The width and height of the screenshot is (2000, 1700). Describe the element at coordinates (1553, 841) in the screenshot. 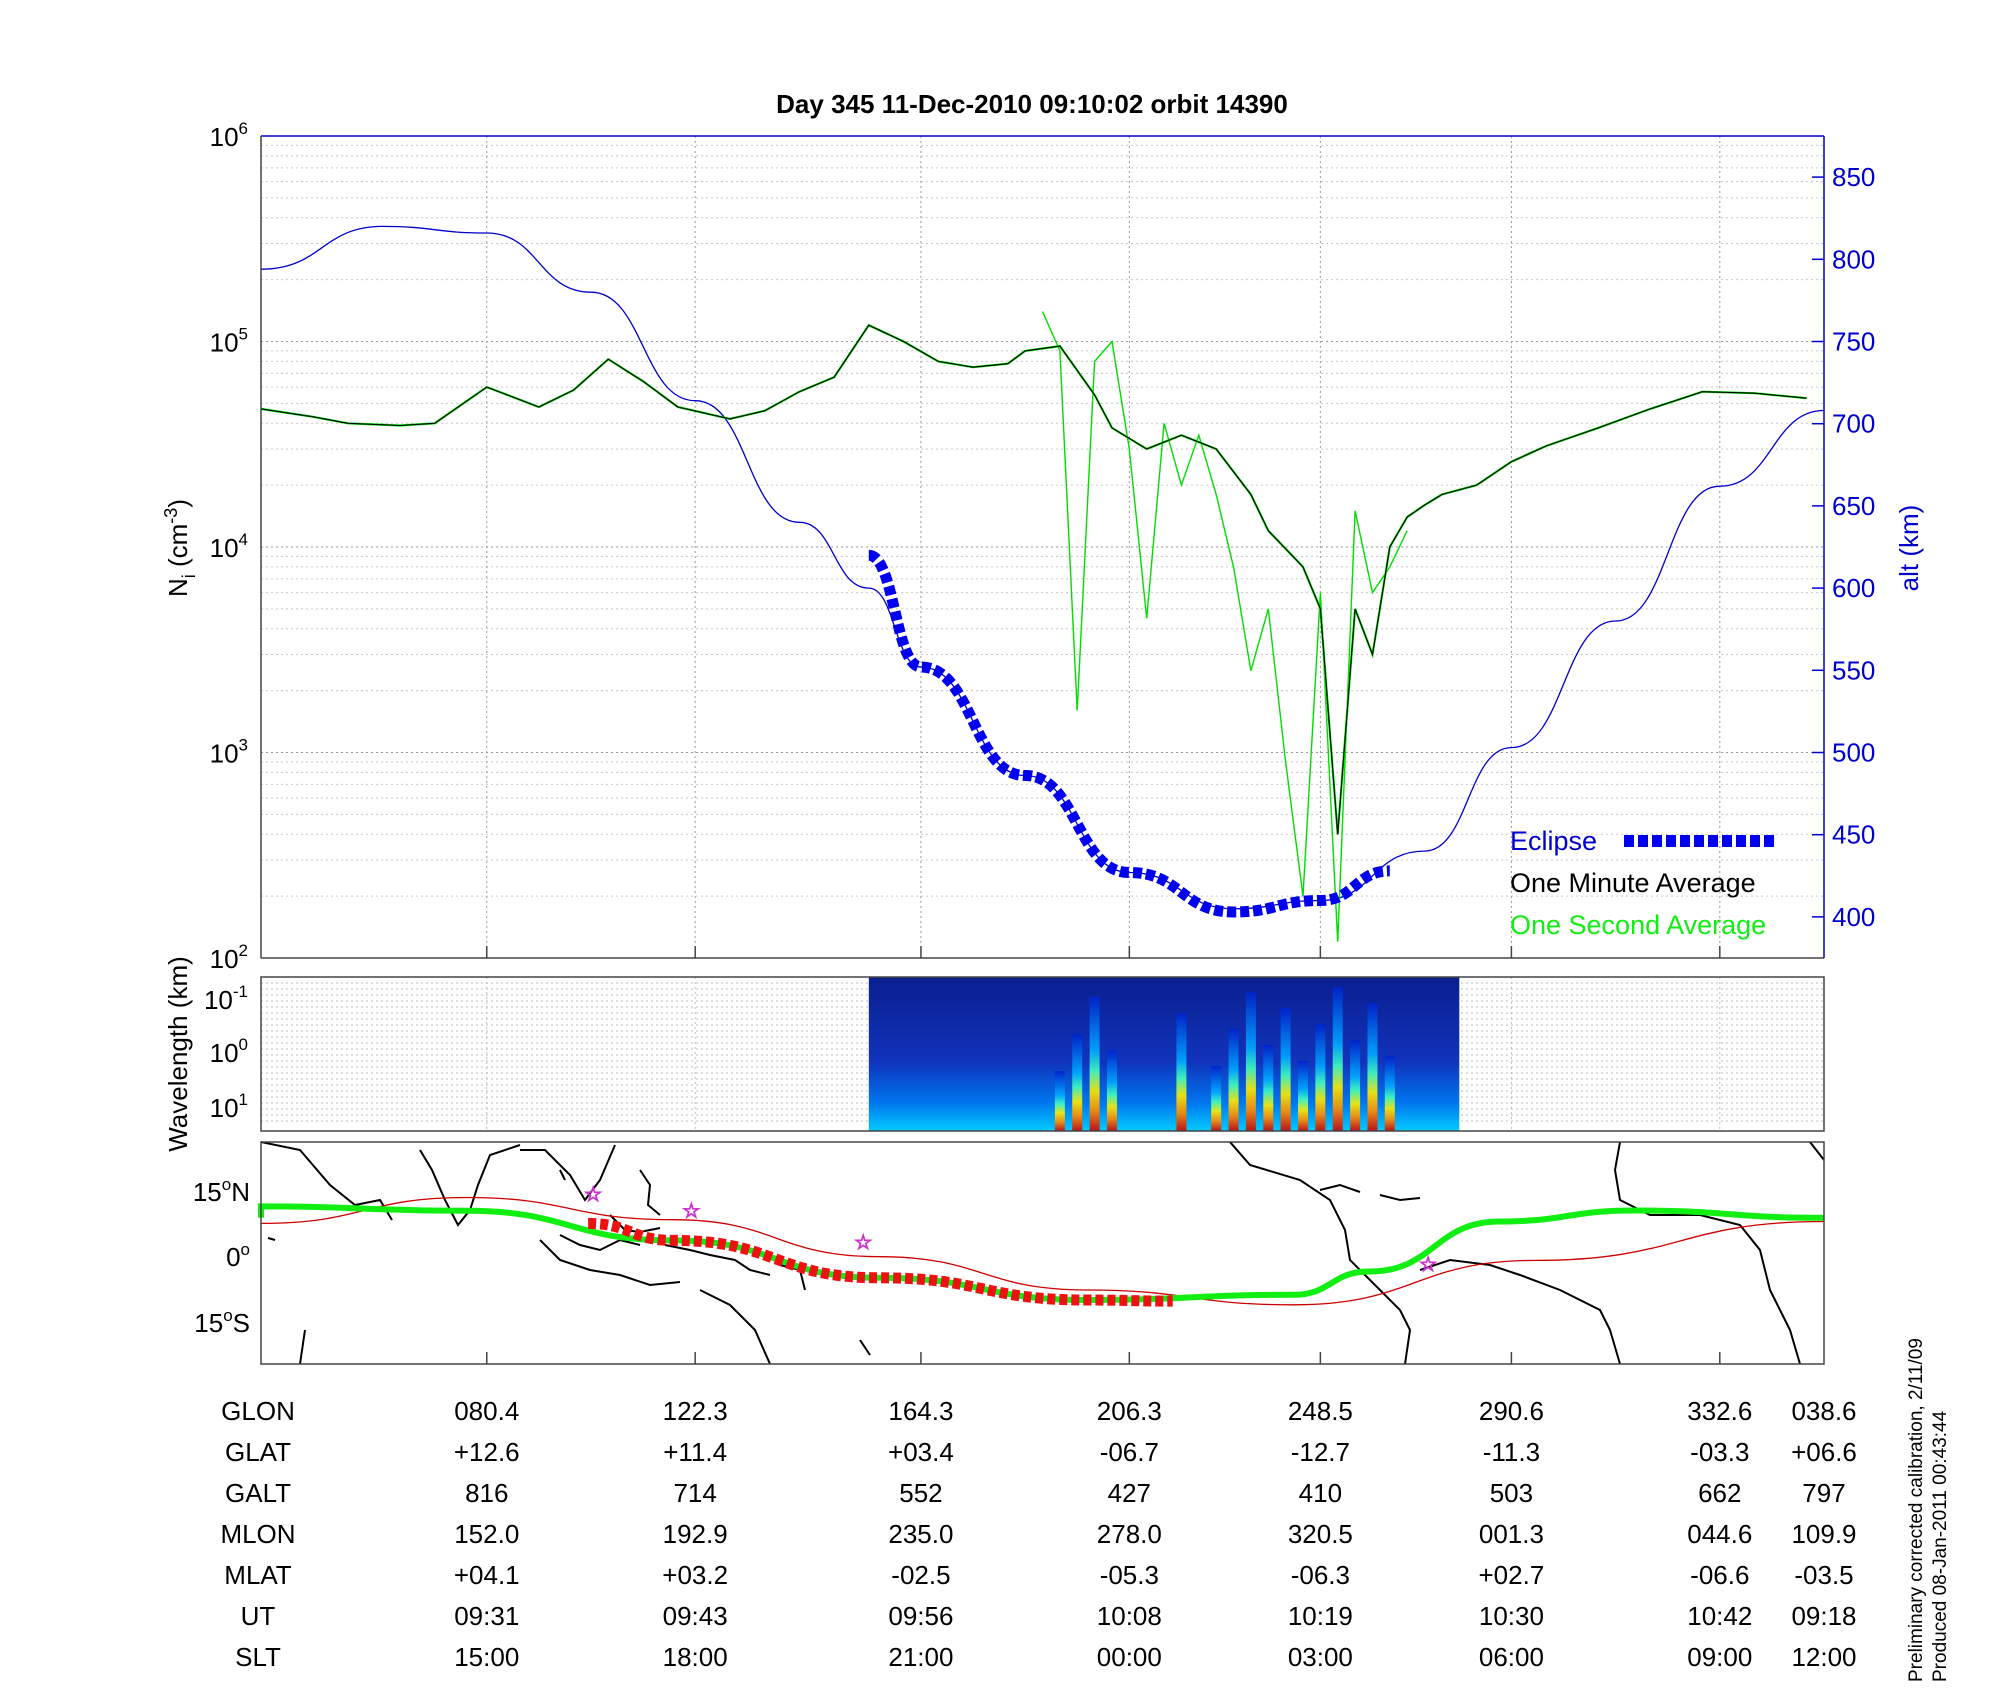

I see `legend-eclipse: Eclipse` at that location.